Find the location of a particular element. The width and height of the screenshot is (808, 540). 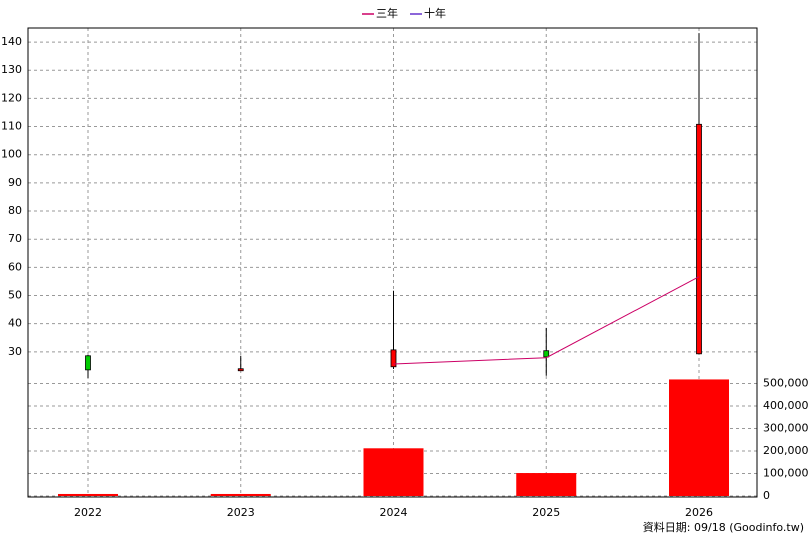

y2-tick-label: 200,000 is located at coordinates (785, 450).